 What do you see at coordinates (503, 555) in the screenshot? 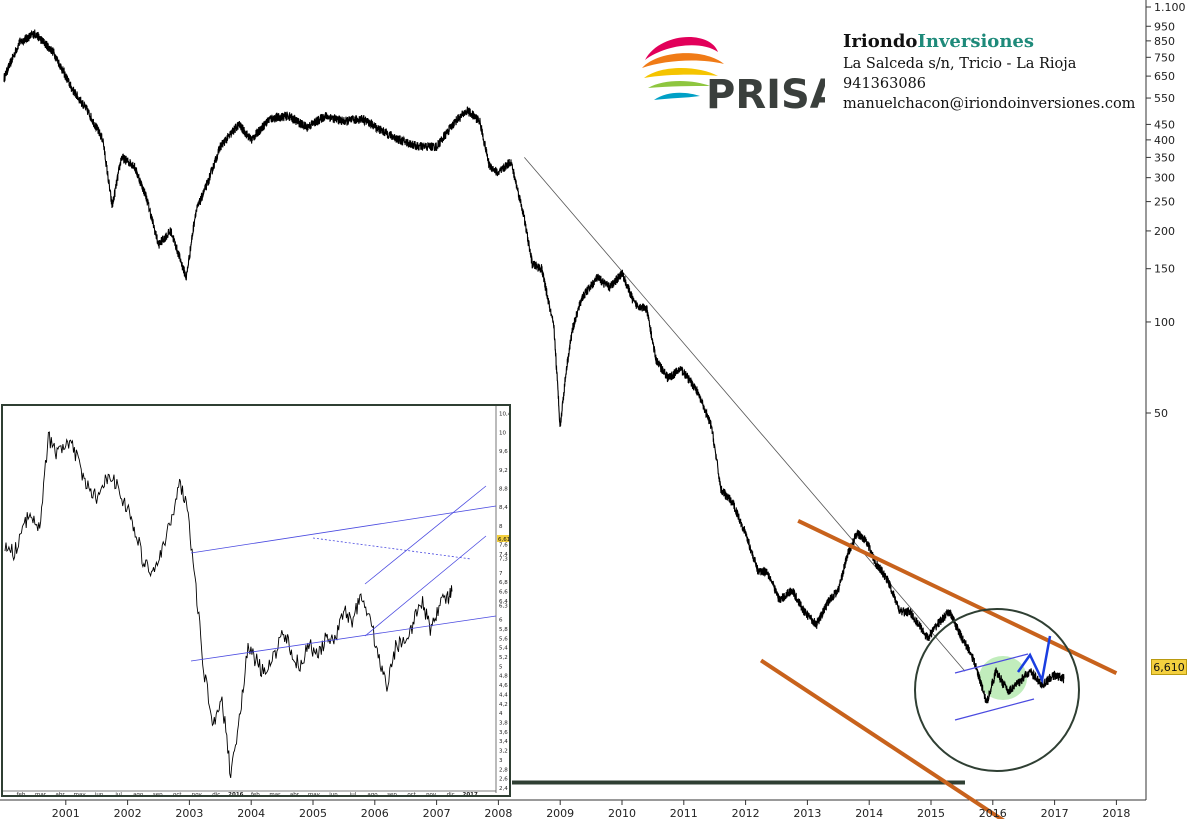
I see `inset-y-tick-label: 7,4` at bounding box center [503, 555].